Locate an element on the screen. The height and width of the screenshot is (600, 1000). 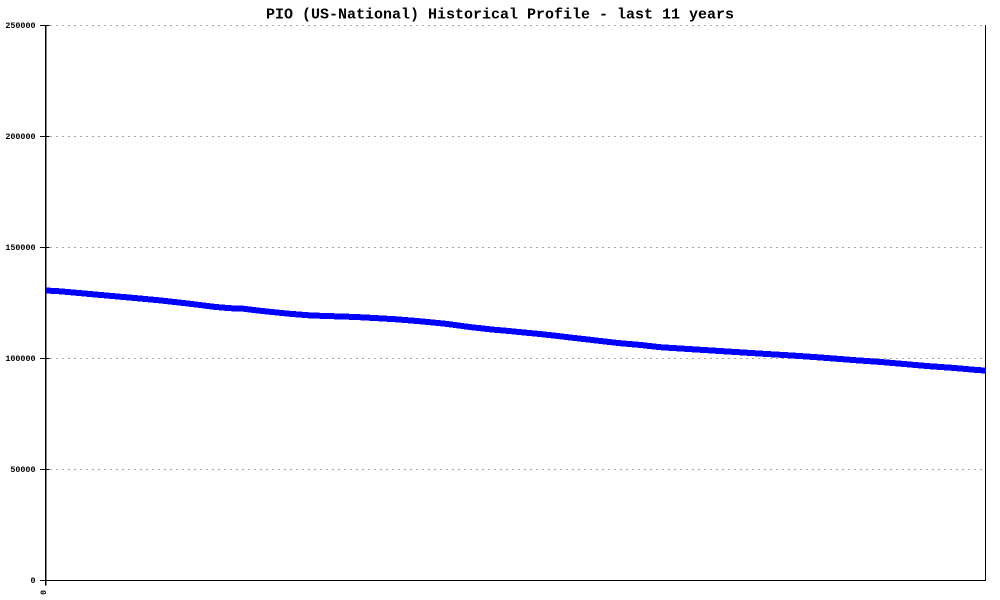
svg-text: 150000 is located at coordinates (20, 248).